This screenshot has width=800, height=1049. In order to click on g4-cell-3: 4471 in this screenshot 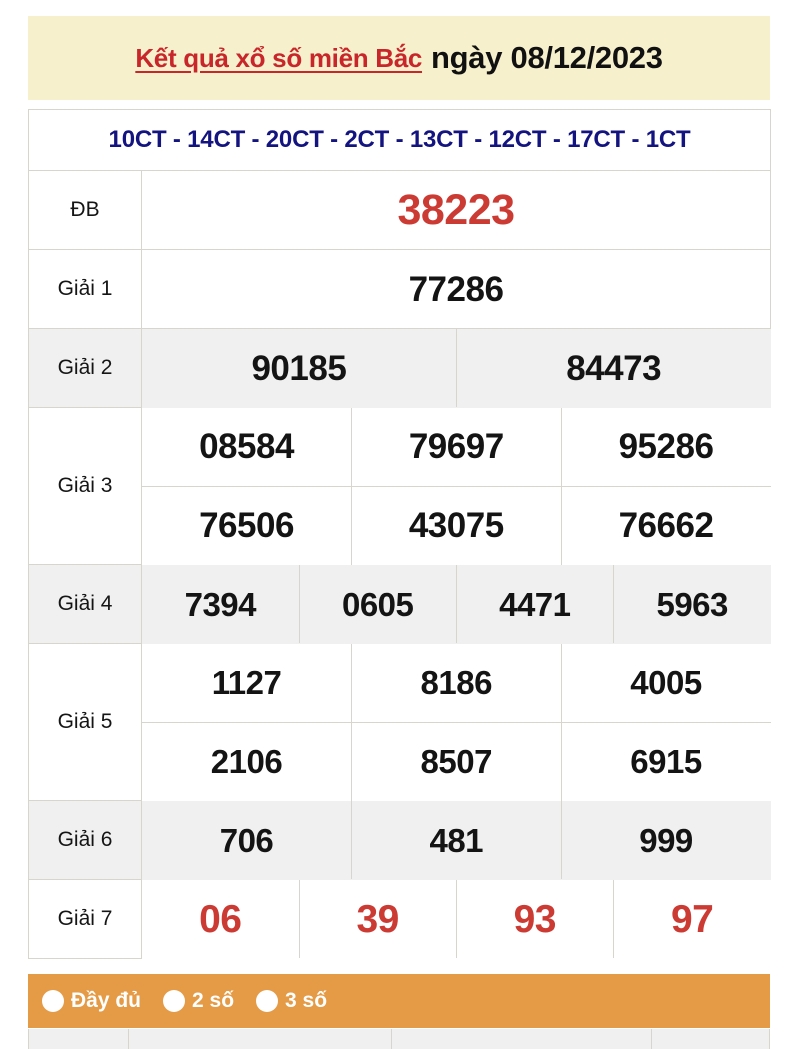, I will do `click(534, 604)`.